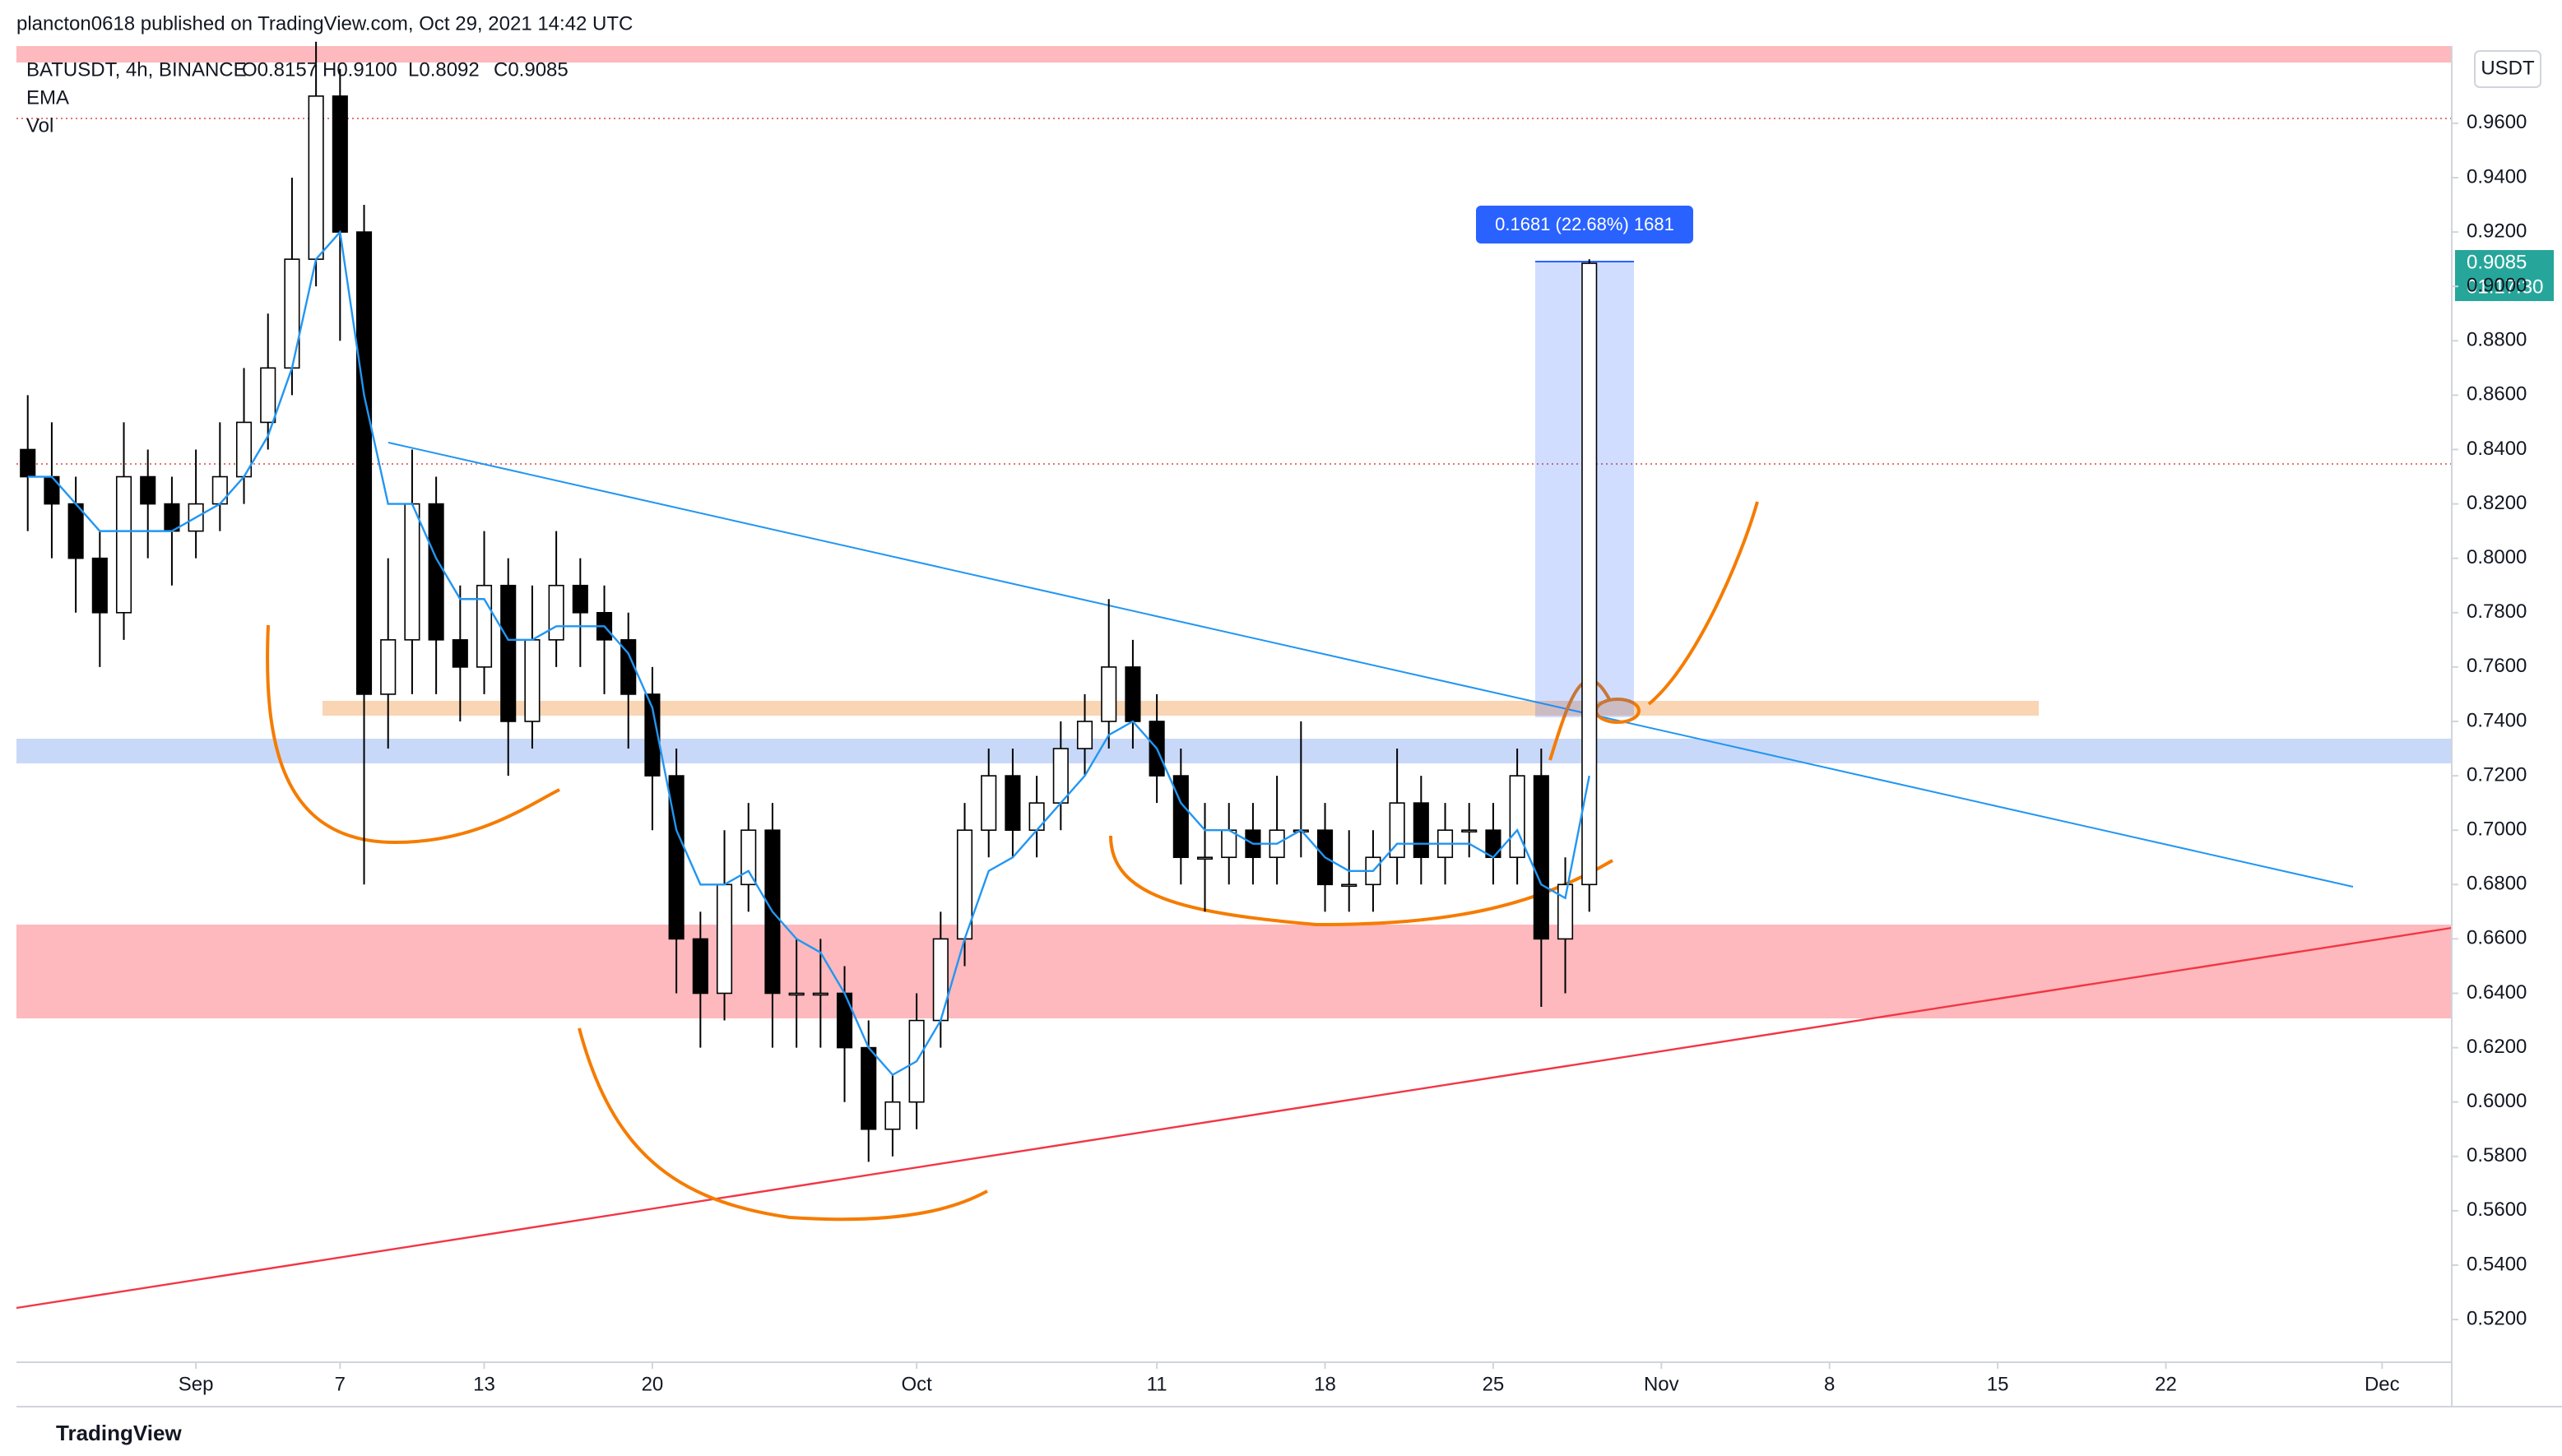 The image size is (2562, 1456). Describe the element at coordinates (2382, 1384) in the screenshot. I see `x-tick-label: Dec` at that location.